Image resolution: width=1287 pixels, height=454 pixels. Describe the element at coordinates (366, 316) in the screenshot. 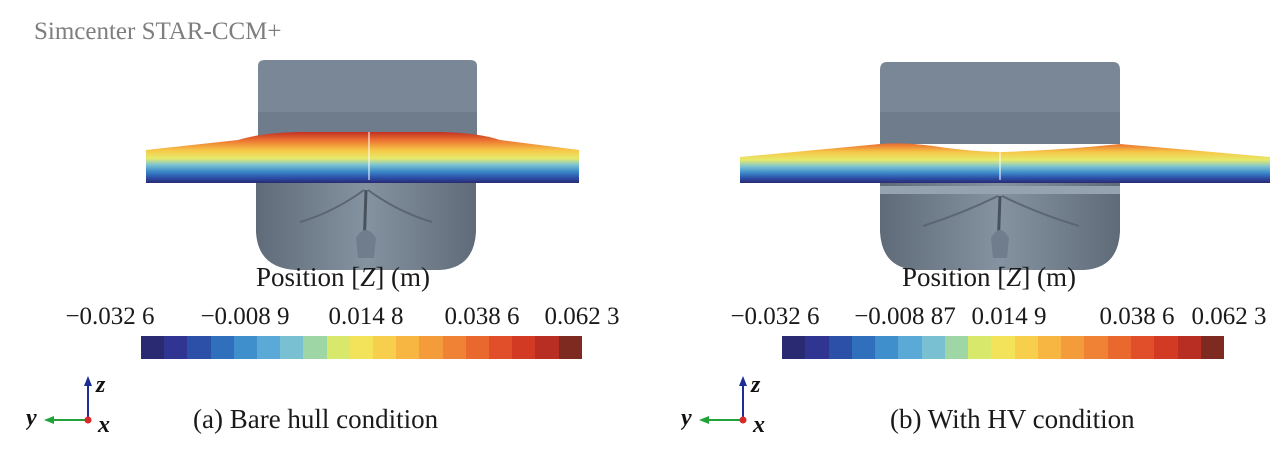

I see `colorbar-tick: 0.014 8` at that location.